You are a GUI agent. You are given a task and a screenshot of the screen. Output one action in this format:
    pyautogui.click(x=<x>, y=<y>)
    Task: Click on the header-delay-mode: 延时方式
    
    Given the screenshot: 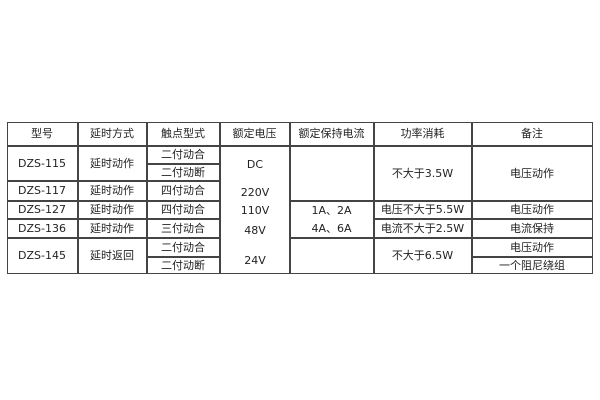 What is the action you would take?
    pyautogui.click(x=112, y=133)
    